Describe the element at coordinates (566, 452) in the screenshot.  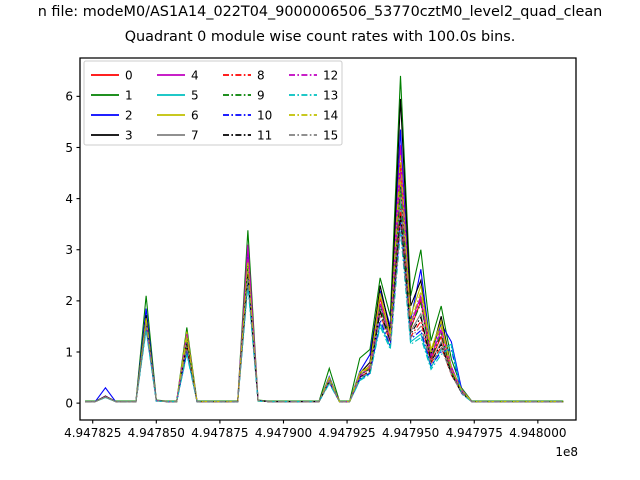
I see `x-axis-offset-text: 1e8` at that location.